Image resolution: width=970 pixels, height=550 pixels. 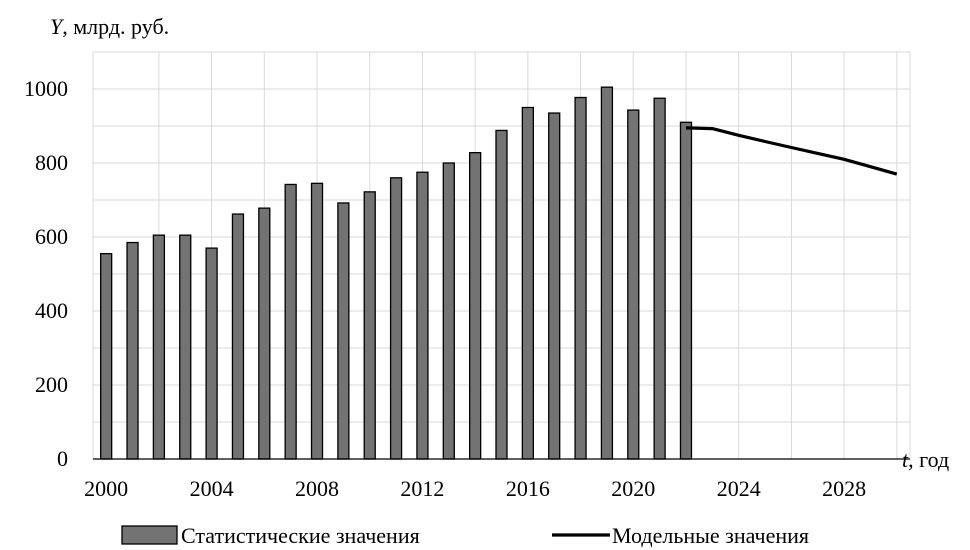 What do you see at coordinates (422, 488) in the screenshot?
I see `x-tick-label: 2012` at bounding box center [422, 488].